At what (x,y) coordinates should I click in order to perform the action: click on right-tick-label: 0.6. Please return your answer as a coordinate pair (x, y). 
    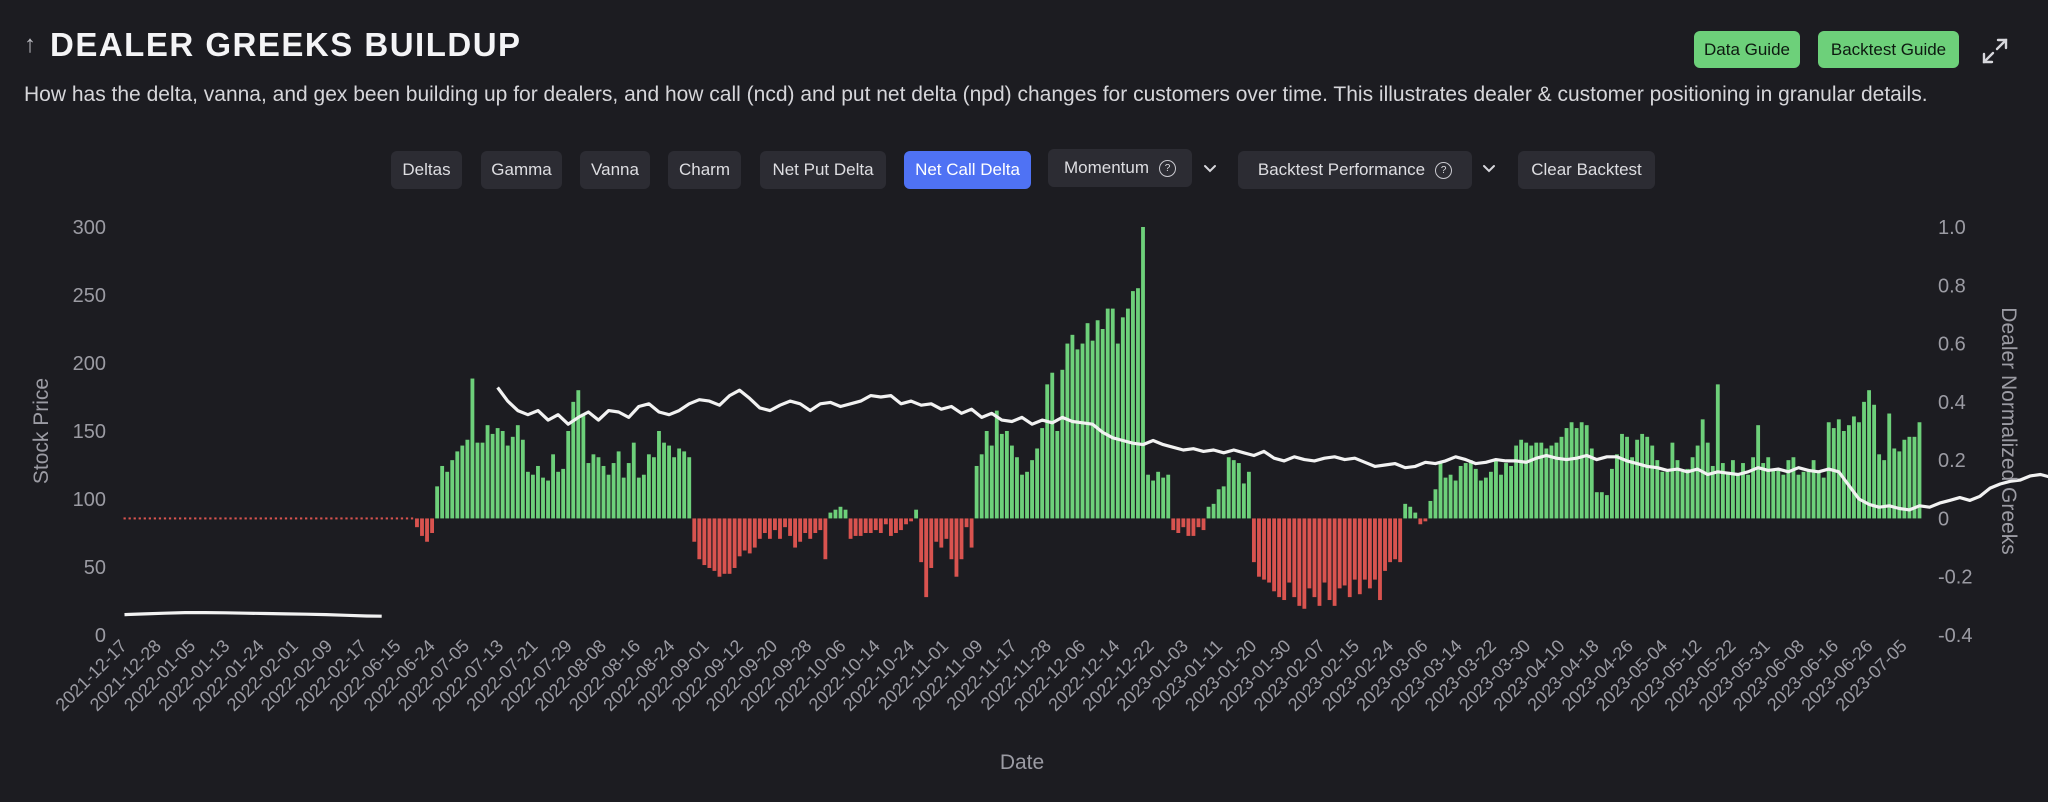
    Looking at the image, I should click on (1952, 345).